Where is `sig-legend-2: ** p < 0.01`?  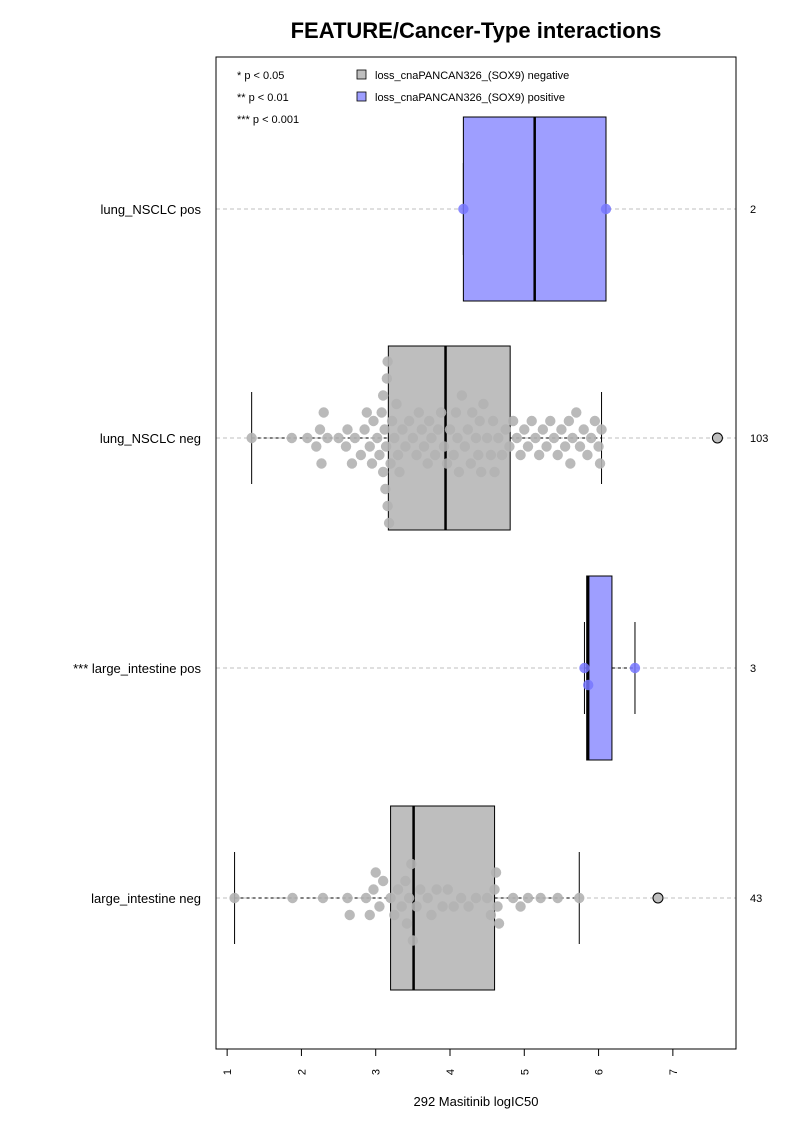
sig-legend-2: ** p < 0.01 is located at coordinates (263, 98).